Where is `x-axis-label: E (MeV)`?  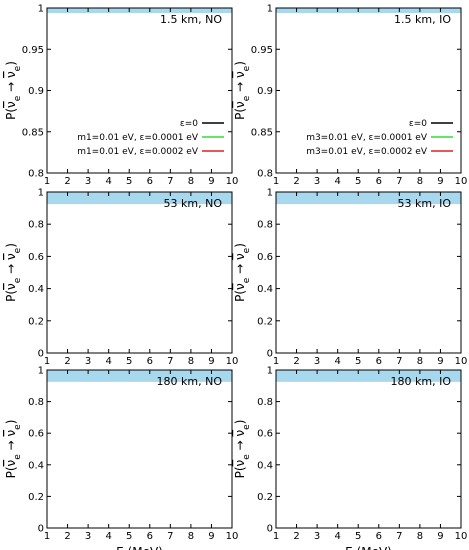
x-axis-label: E (MeV) is located at coordinates (139, 547).